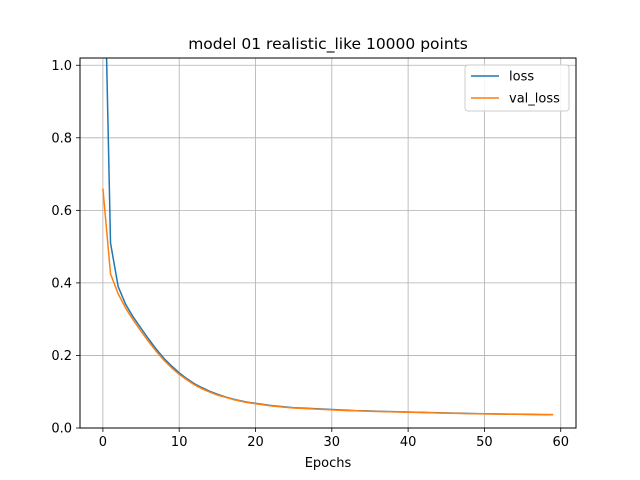 Image resolution: width=640 pixels, height=480 pixels. I want to click on legend-label-val_loss: val_loss, so click(534, 99).